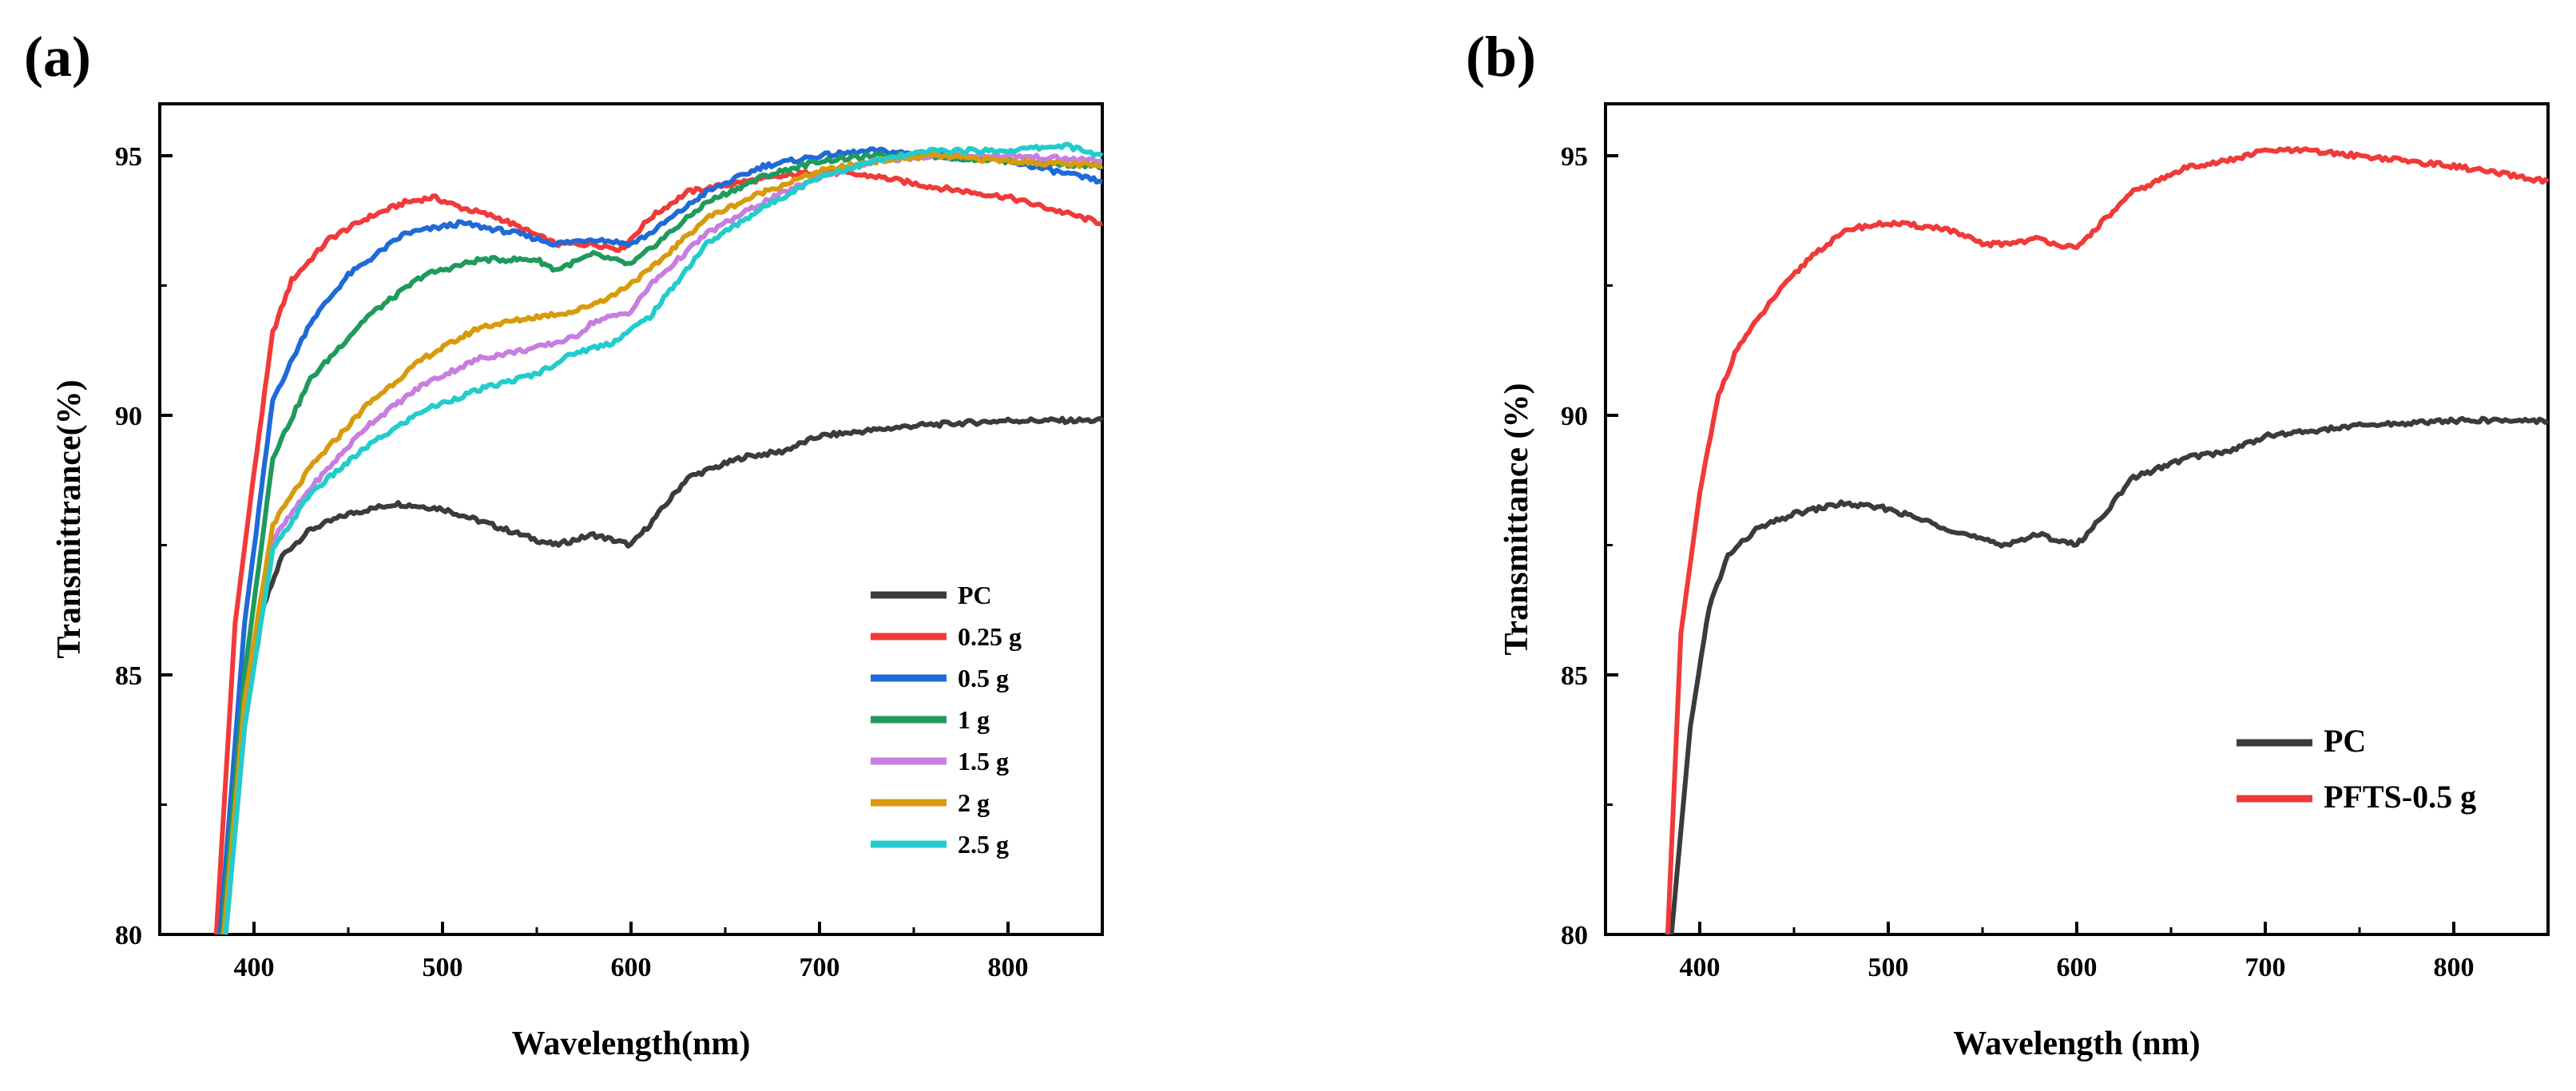 The image size is (2576, 1091). What do you see at coordinates (128, 676) in the screenshot?
I see `panel-a-y-tick-label: 85` at bounding box center [128, 676].